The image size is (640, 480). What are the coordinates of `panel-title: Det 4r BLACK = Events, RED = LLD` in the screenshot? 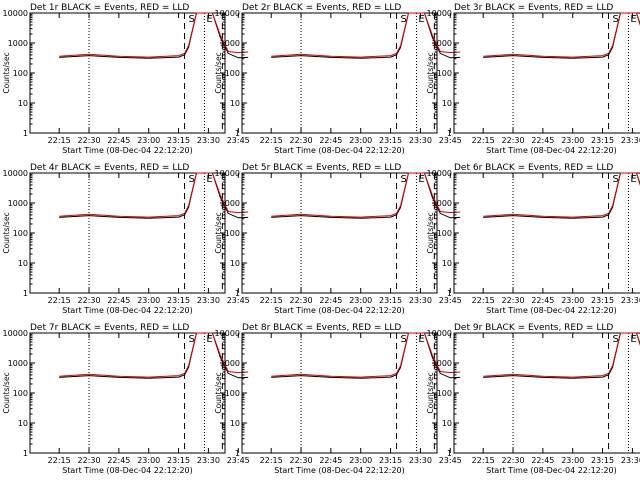 It's located at (109, 168).